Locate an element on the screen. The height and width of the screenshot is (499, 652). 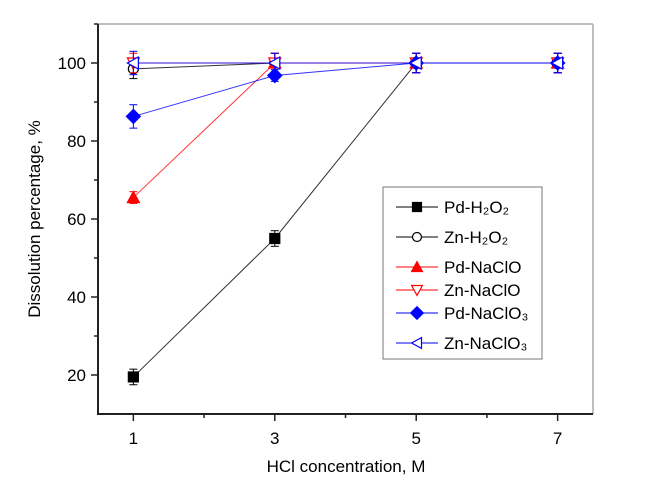
legend-item: Pd-NaClO₃ is located at coordinates (462, 313).